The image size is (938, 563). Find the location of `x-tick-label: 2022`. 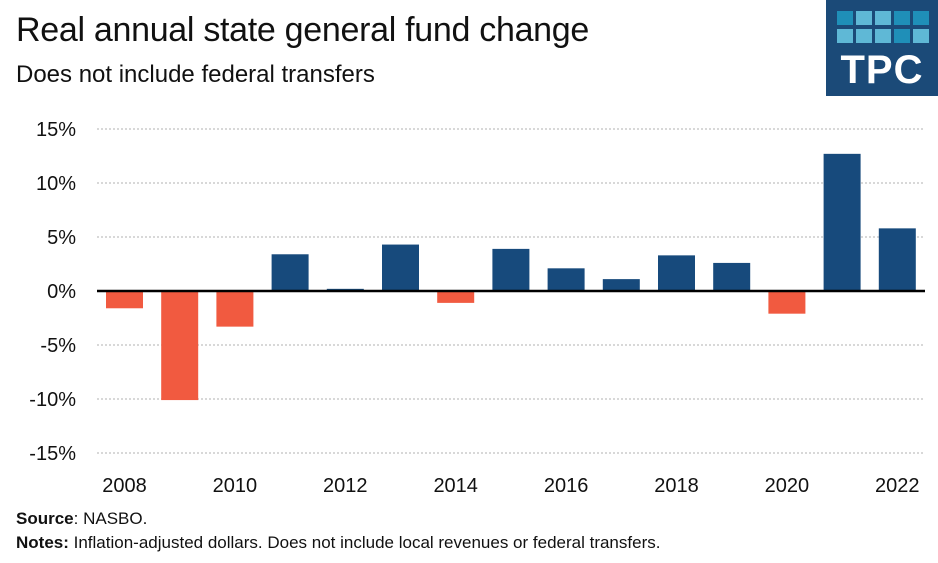

x-tick-label: 2022 is located at coordinates (897, 486).